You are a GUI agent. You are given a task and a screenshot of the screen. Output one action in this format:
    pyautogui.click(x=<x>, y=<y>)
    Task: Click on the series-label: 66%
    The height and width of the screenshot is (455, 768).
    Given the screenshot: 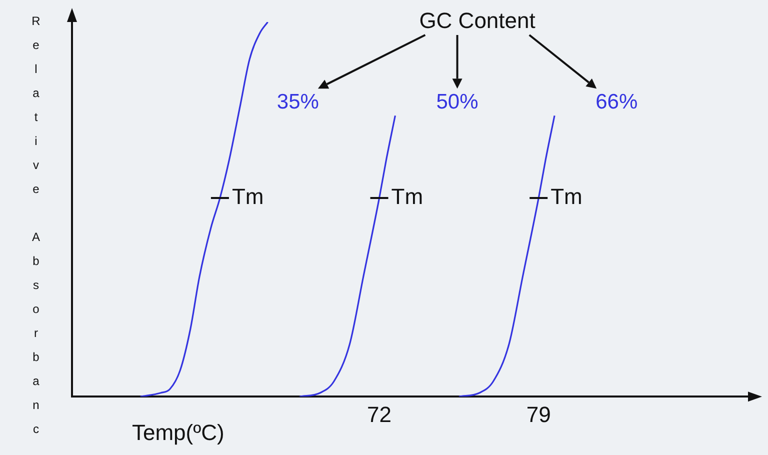 What is the action you would take?
    pyautogui.click(x=617, y=102)
    